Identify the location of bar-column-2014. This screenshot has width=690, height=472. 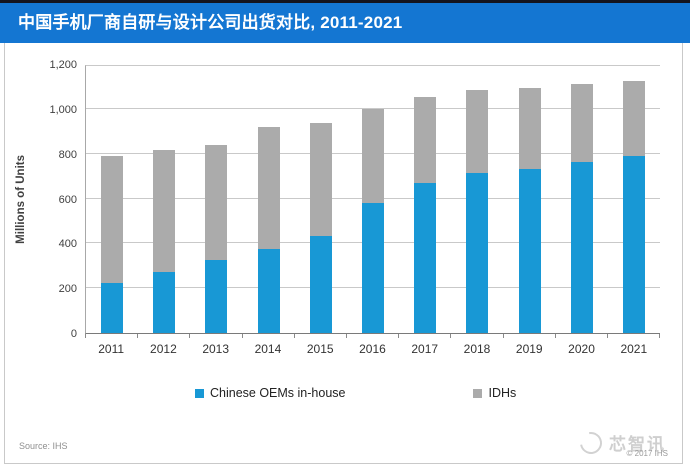
(269, 199).